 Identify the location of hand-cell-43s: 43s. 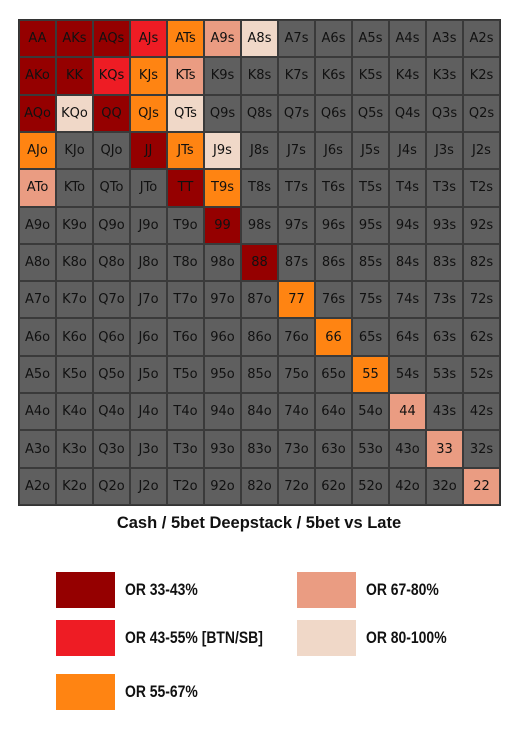
(444, 412).